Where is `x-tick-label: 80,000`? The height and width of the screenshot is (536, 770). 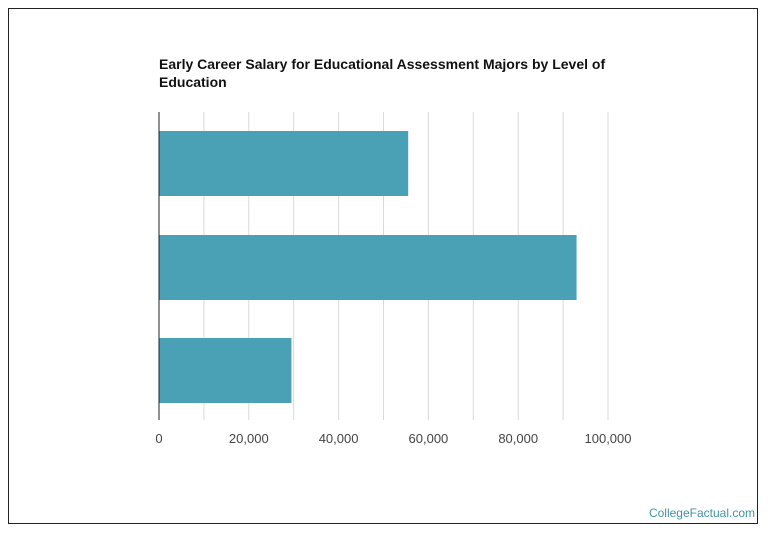
x-tick-label: 80,000 is located at coordinates (518, 438).